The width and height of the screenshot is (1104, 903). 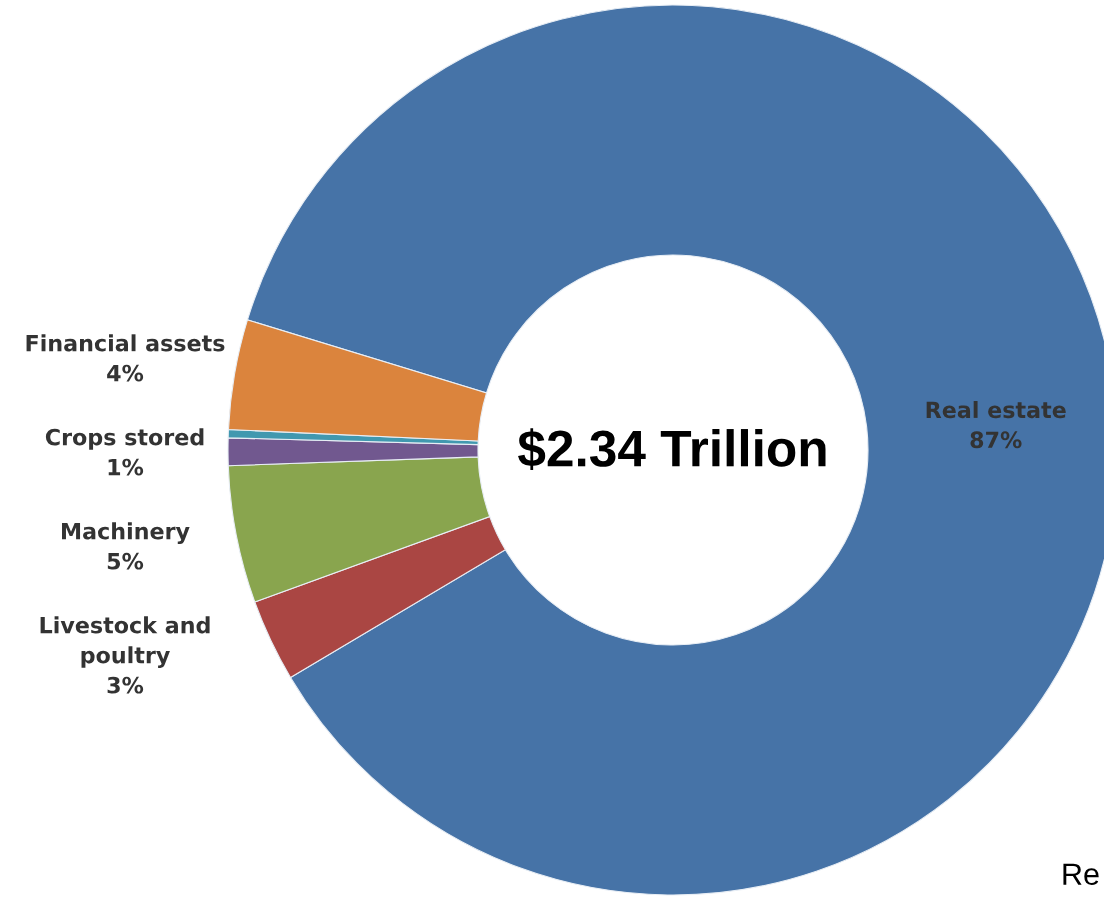 I want to click on slice-label: Crops stored, so click(x=124, y=439).